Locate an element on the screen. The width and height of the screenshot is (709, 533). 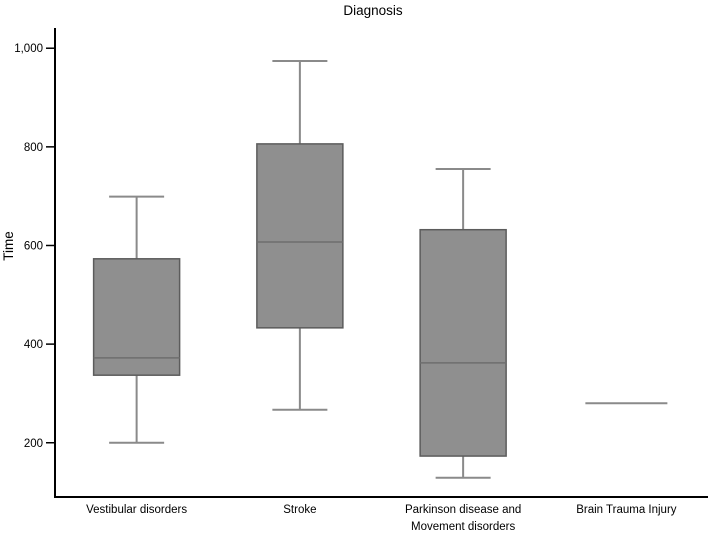
category-label-line: Vestibular disorders is located at coordinates (136, 510).